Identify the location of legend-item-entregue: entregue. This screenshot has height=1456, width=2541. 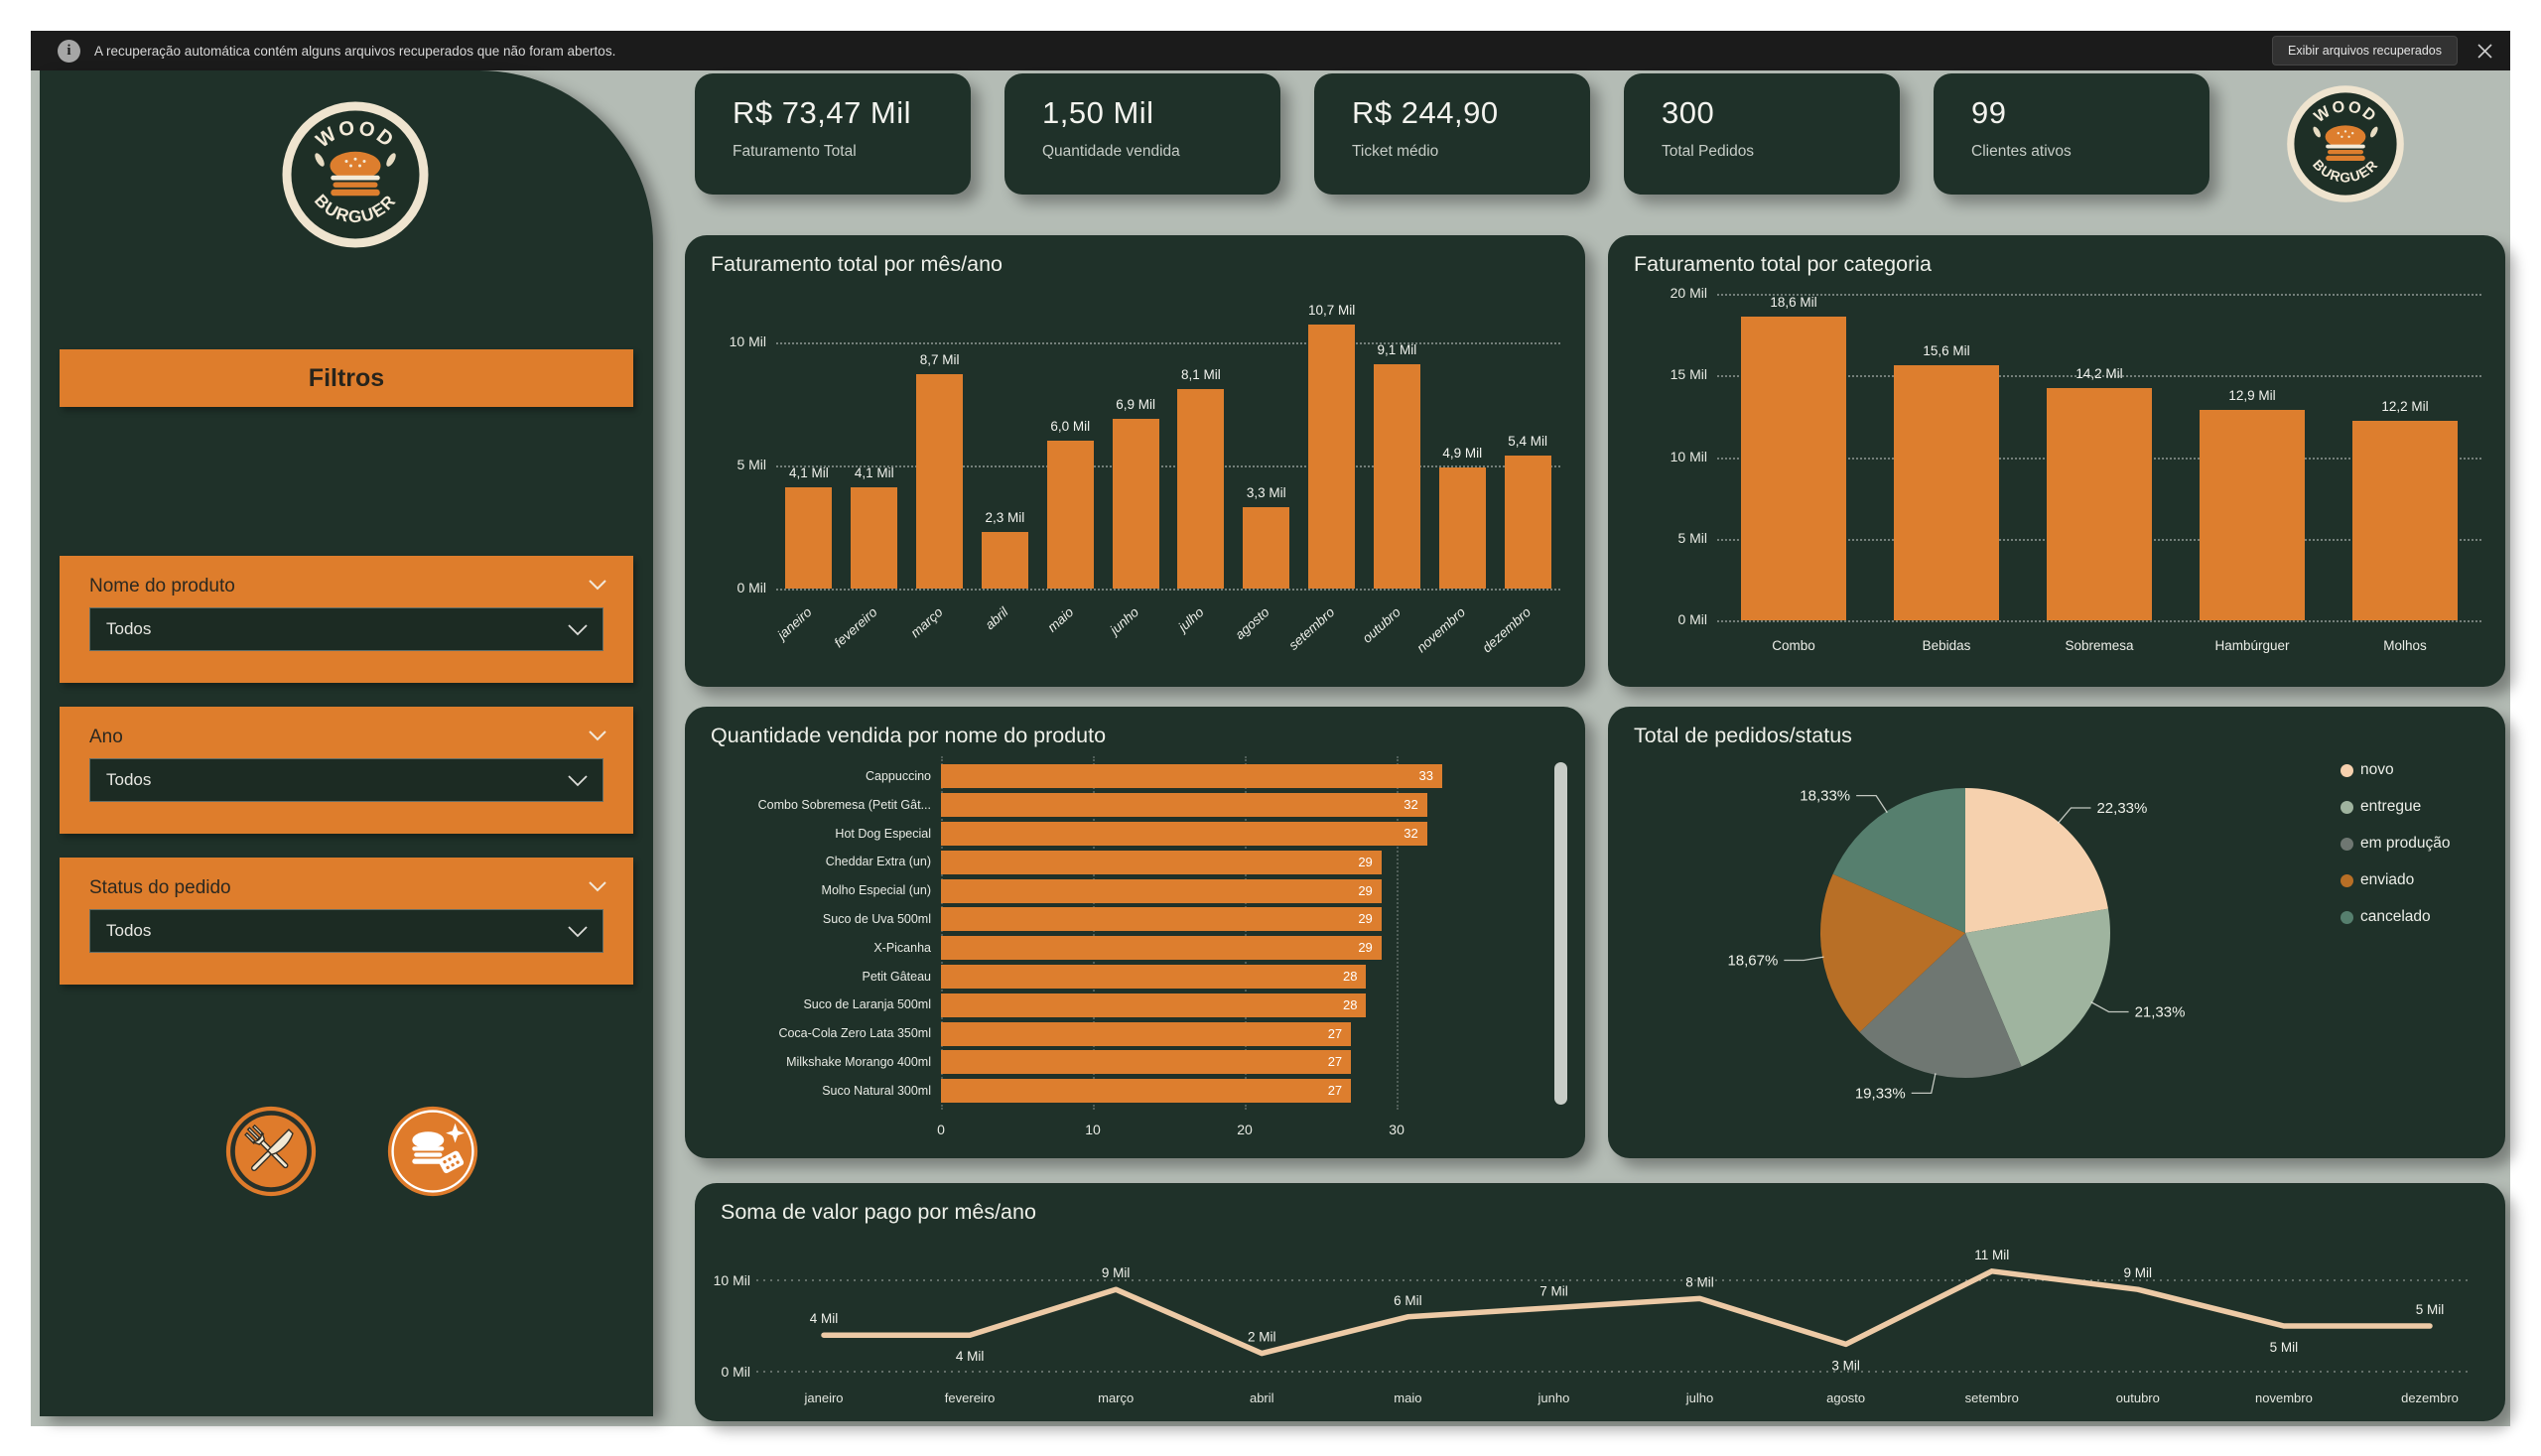
(2395, 807).